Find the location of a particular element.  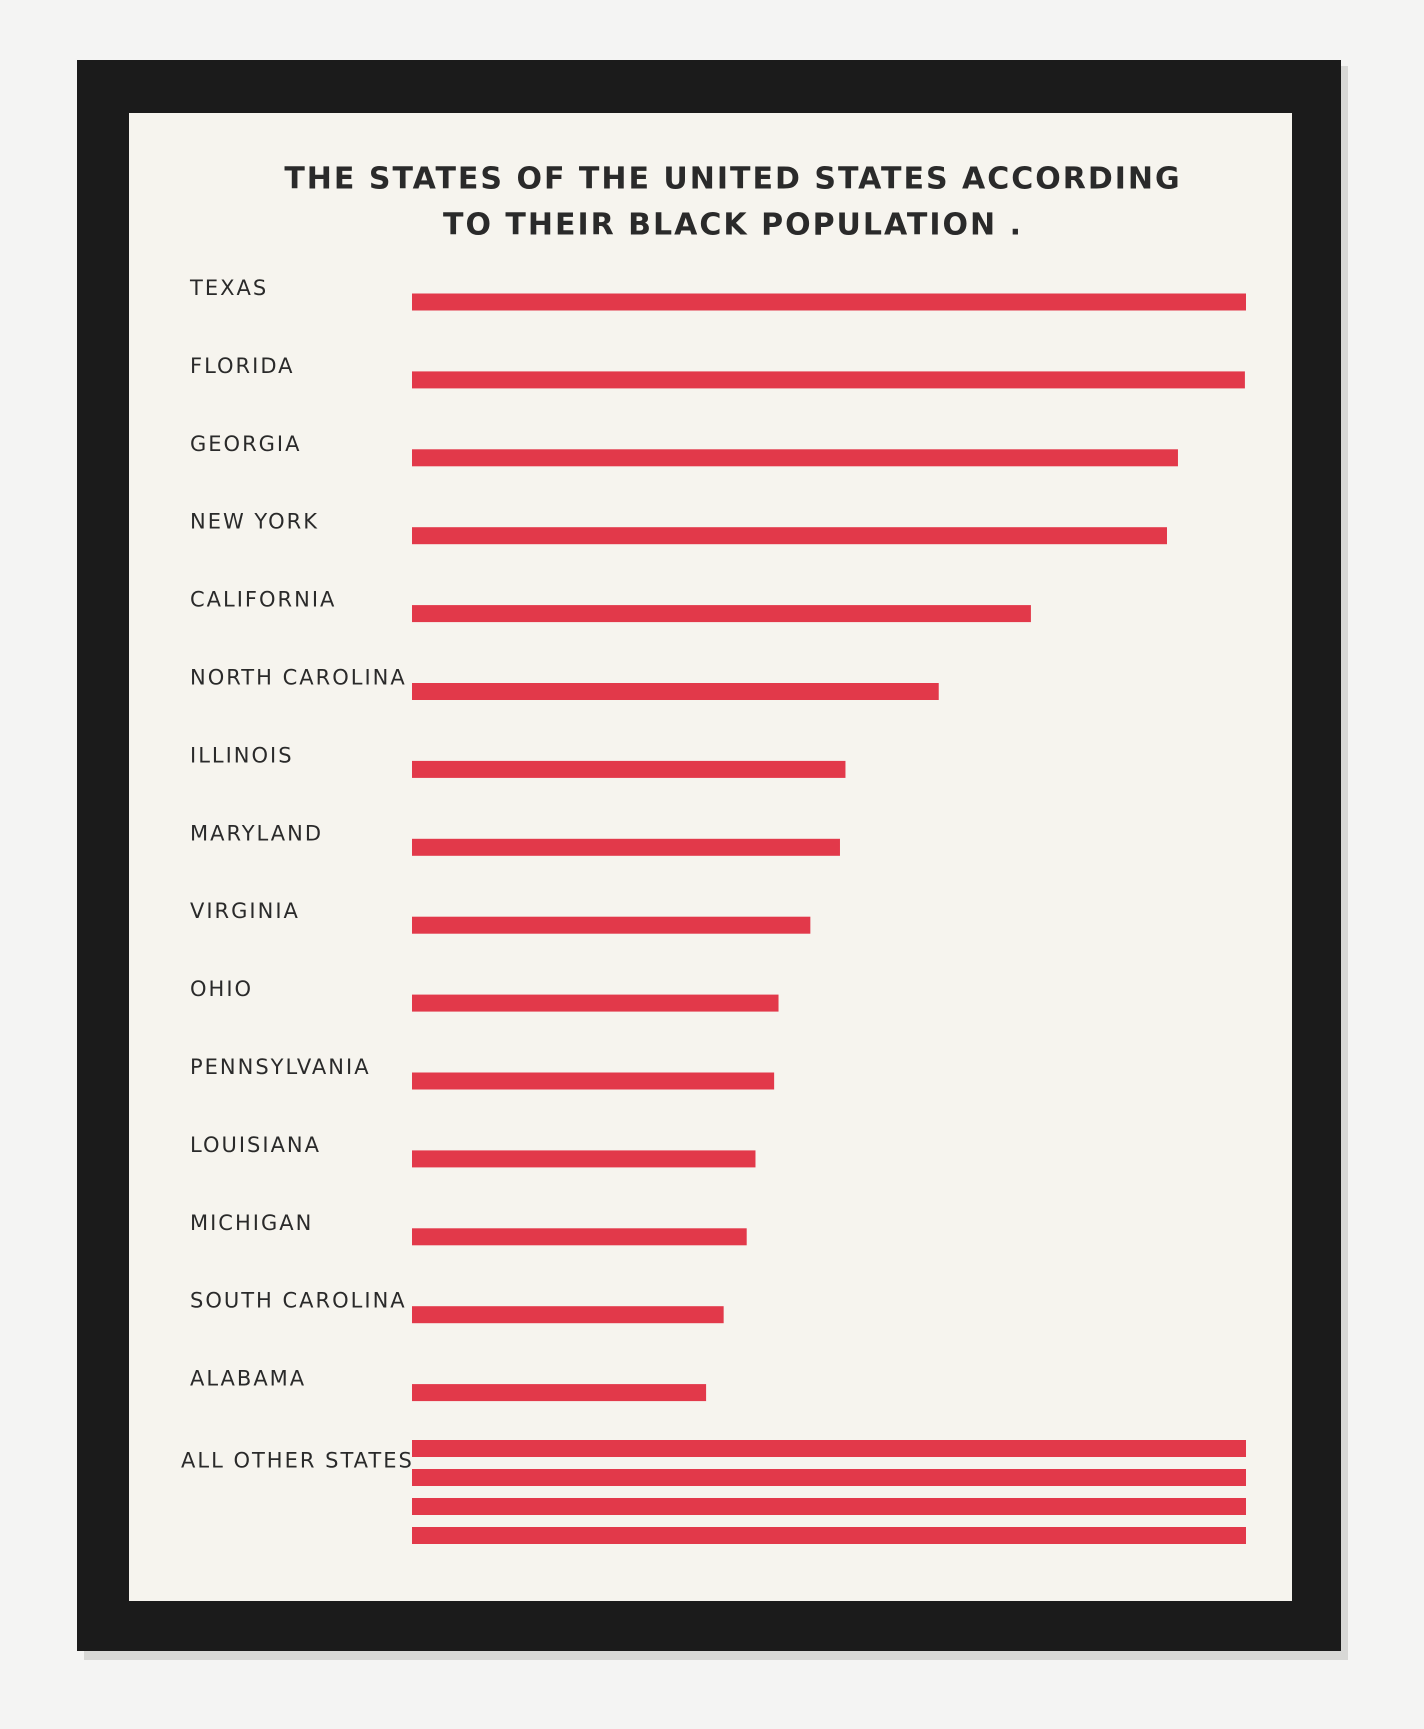

category-label: FLORIDA is located at coordinates (242, 366).